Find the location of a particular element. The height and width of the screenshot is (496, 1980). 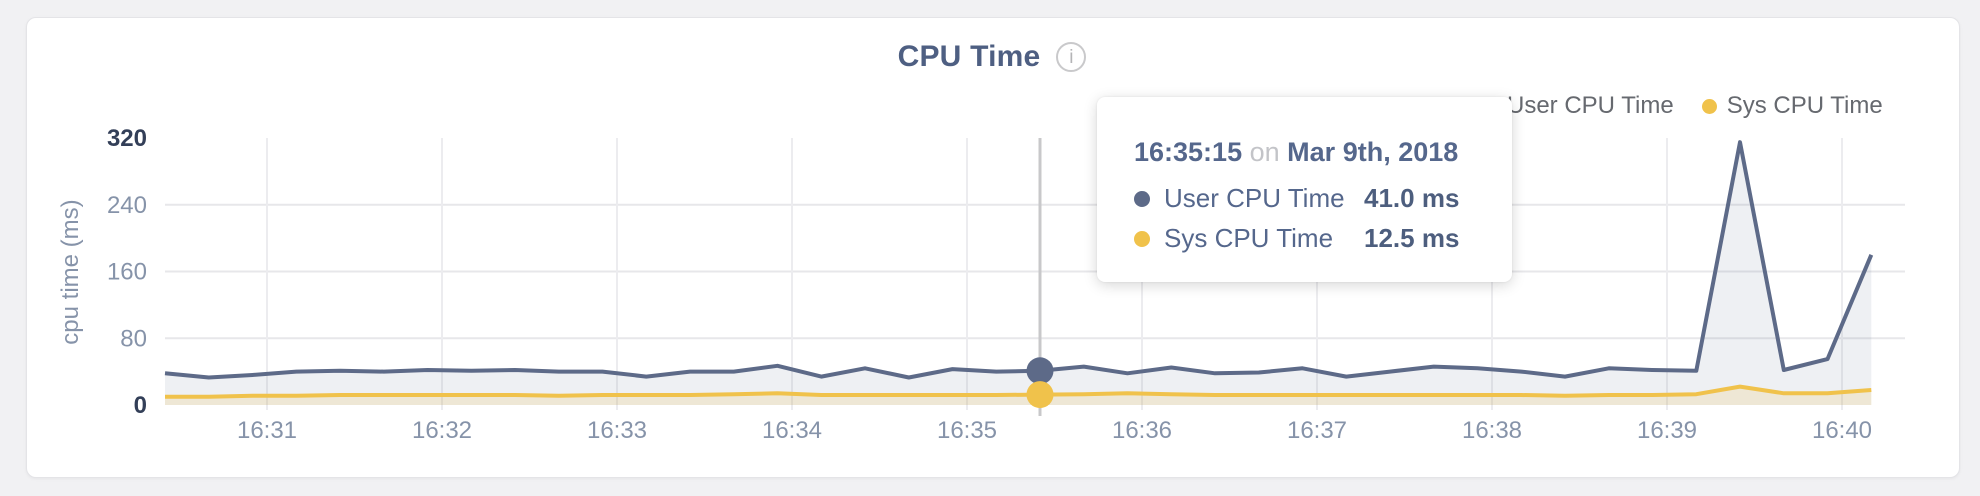

y-tick-label: 320 is located at coordinates (127, 138).